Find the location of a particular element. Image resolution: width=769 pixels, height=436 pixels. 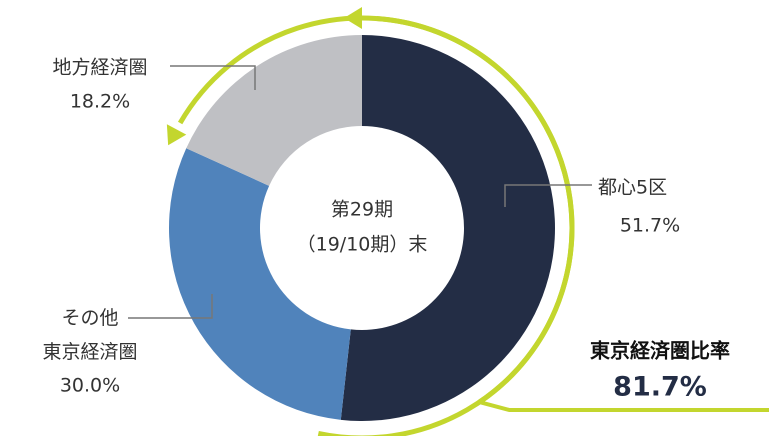

callout-line is located at coordinates (623, 406).